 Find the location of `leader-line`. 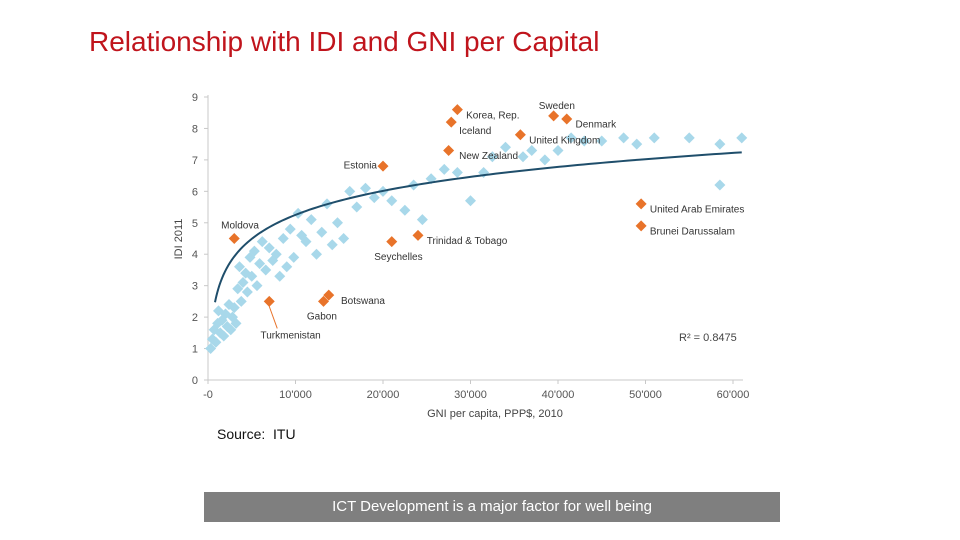

leader-line is located at coordinates (273, 317).